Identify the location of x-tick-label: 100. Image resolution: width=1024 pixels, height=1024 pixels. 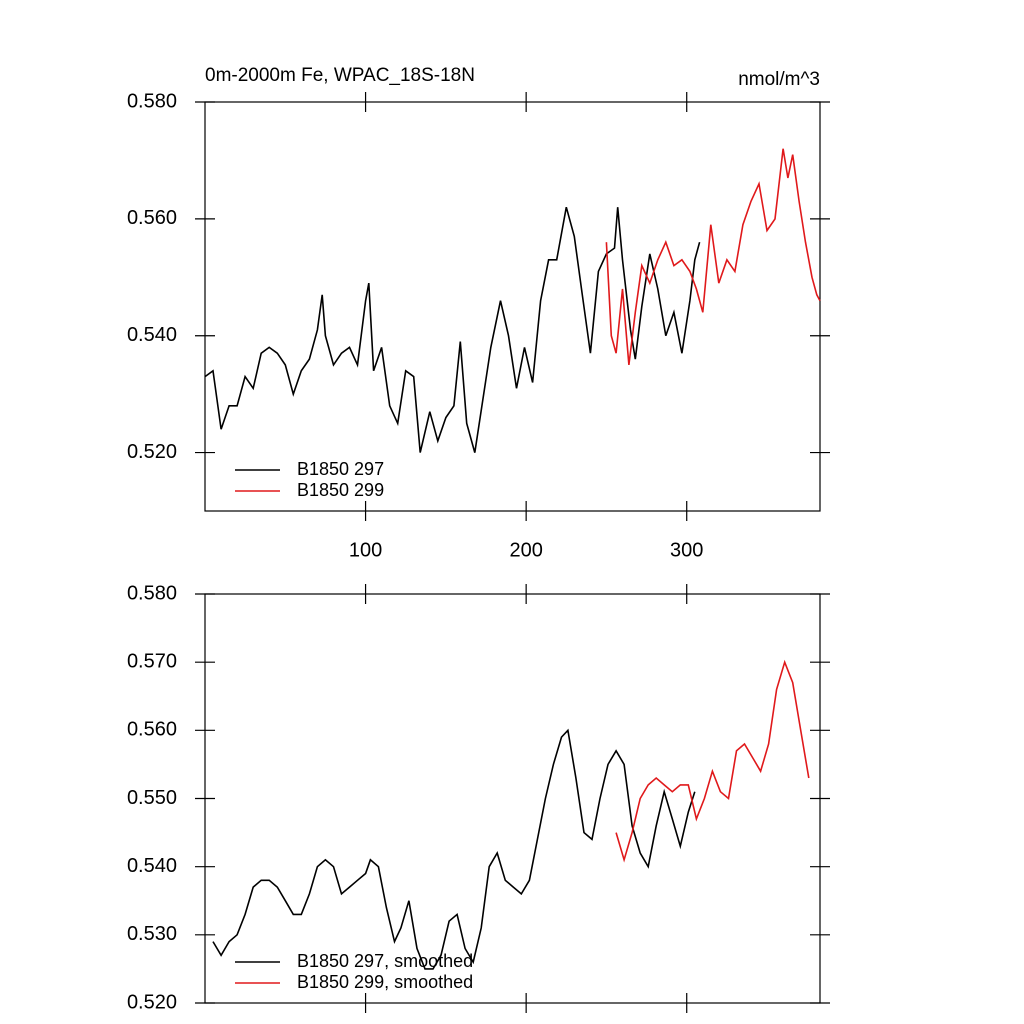
(365, 550).